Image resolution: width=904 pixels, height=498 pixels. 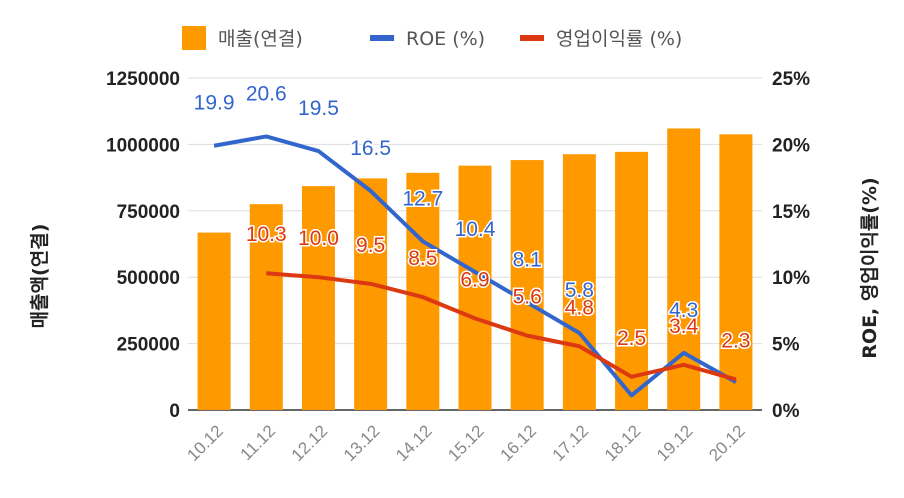 I want to click on roe-label-19.12: 4.3, so click(x=683, y=310).